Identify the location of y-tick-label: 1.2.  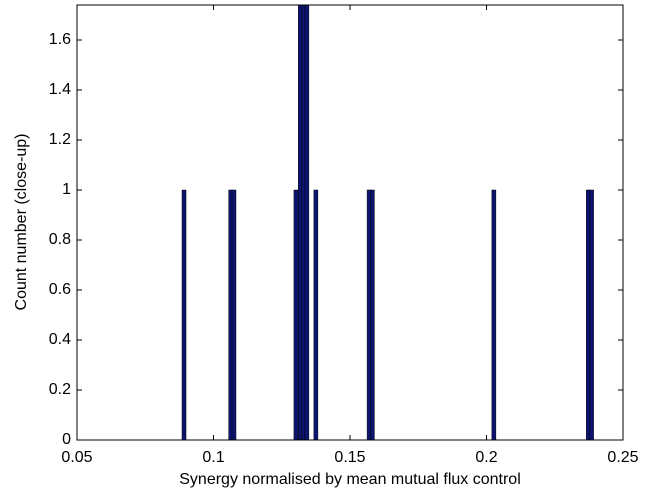
(60, 139).